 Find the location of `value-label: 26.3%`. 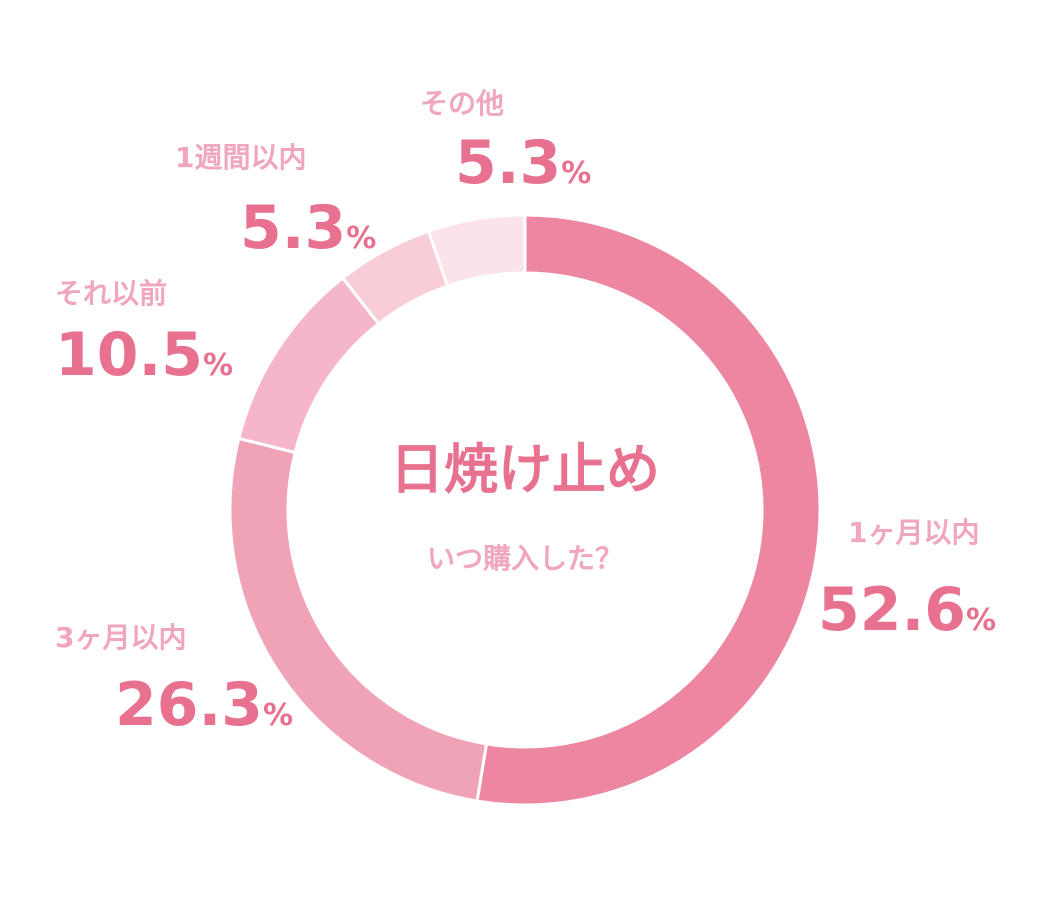

value-label: 26.3% is located at coordinates (204, 705).